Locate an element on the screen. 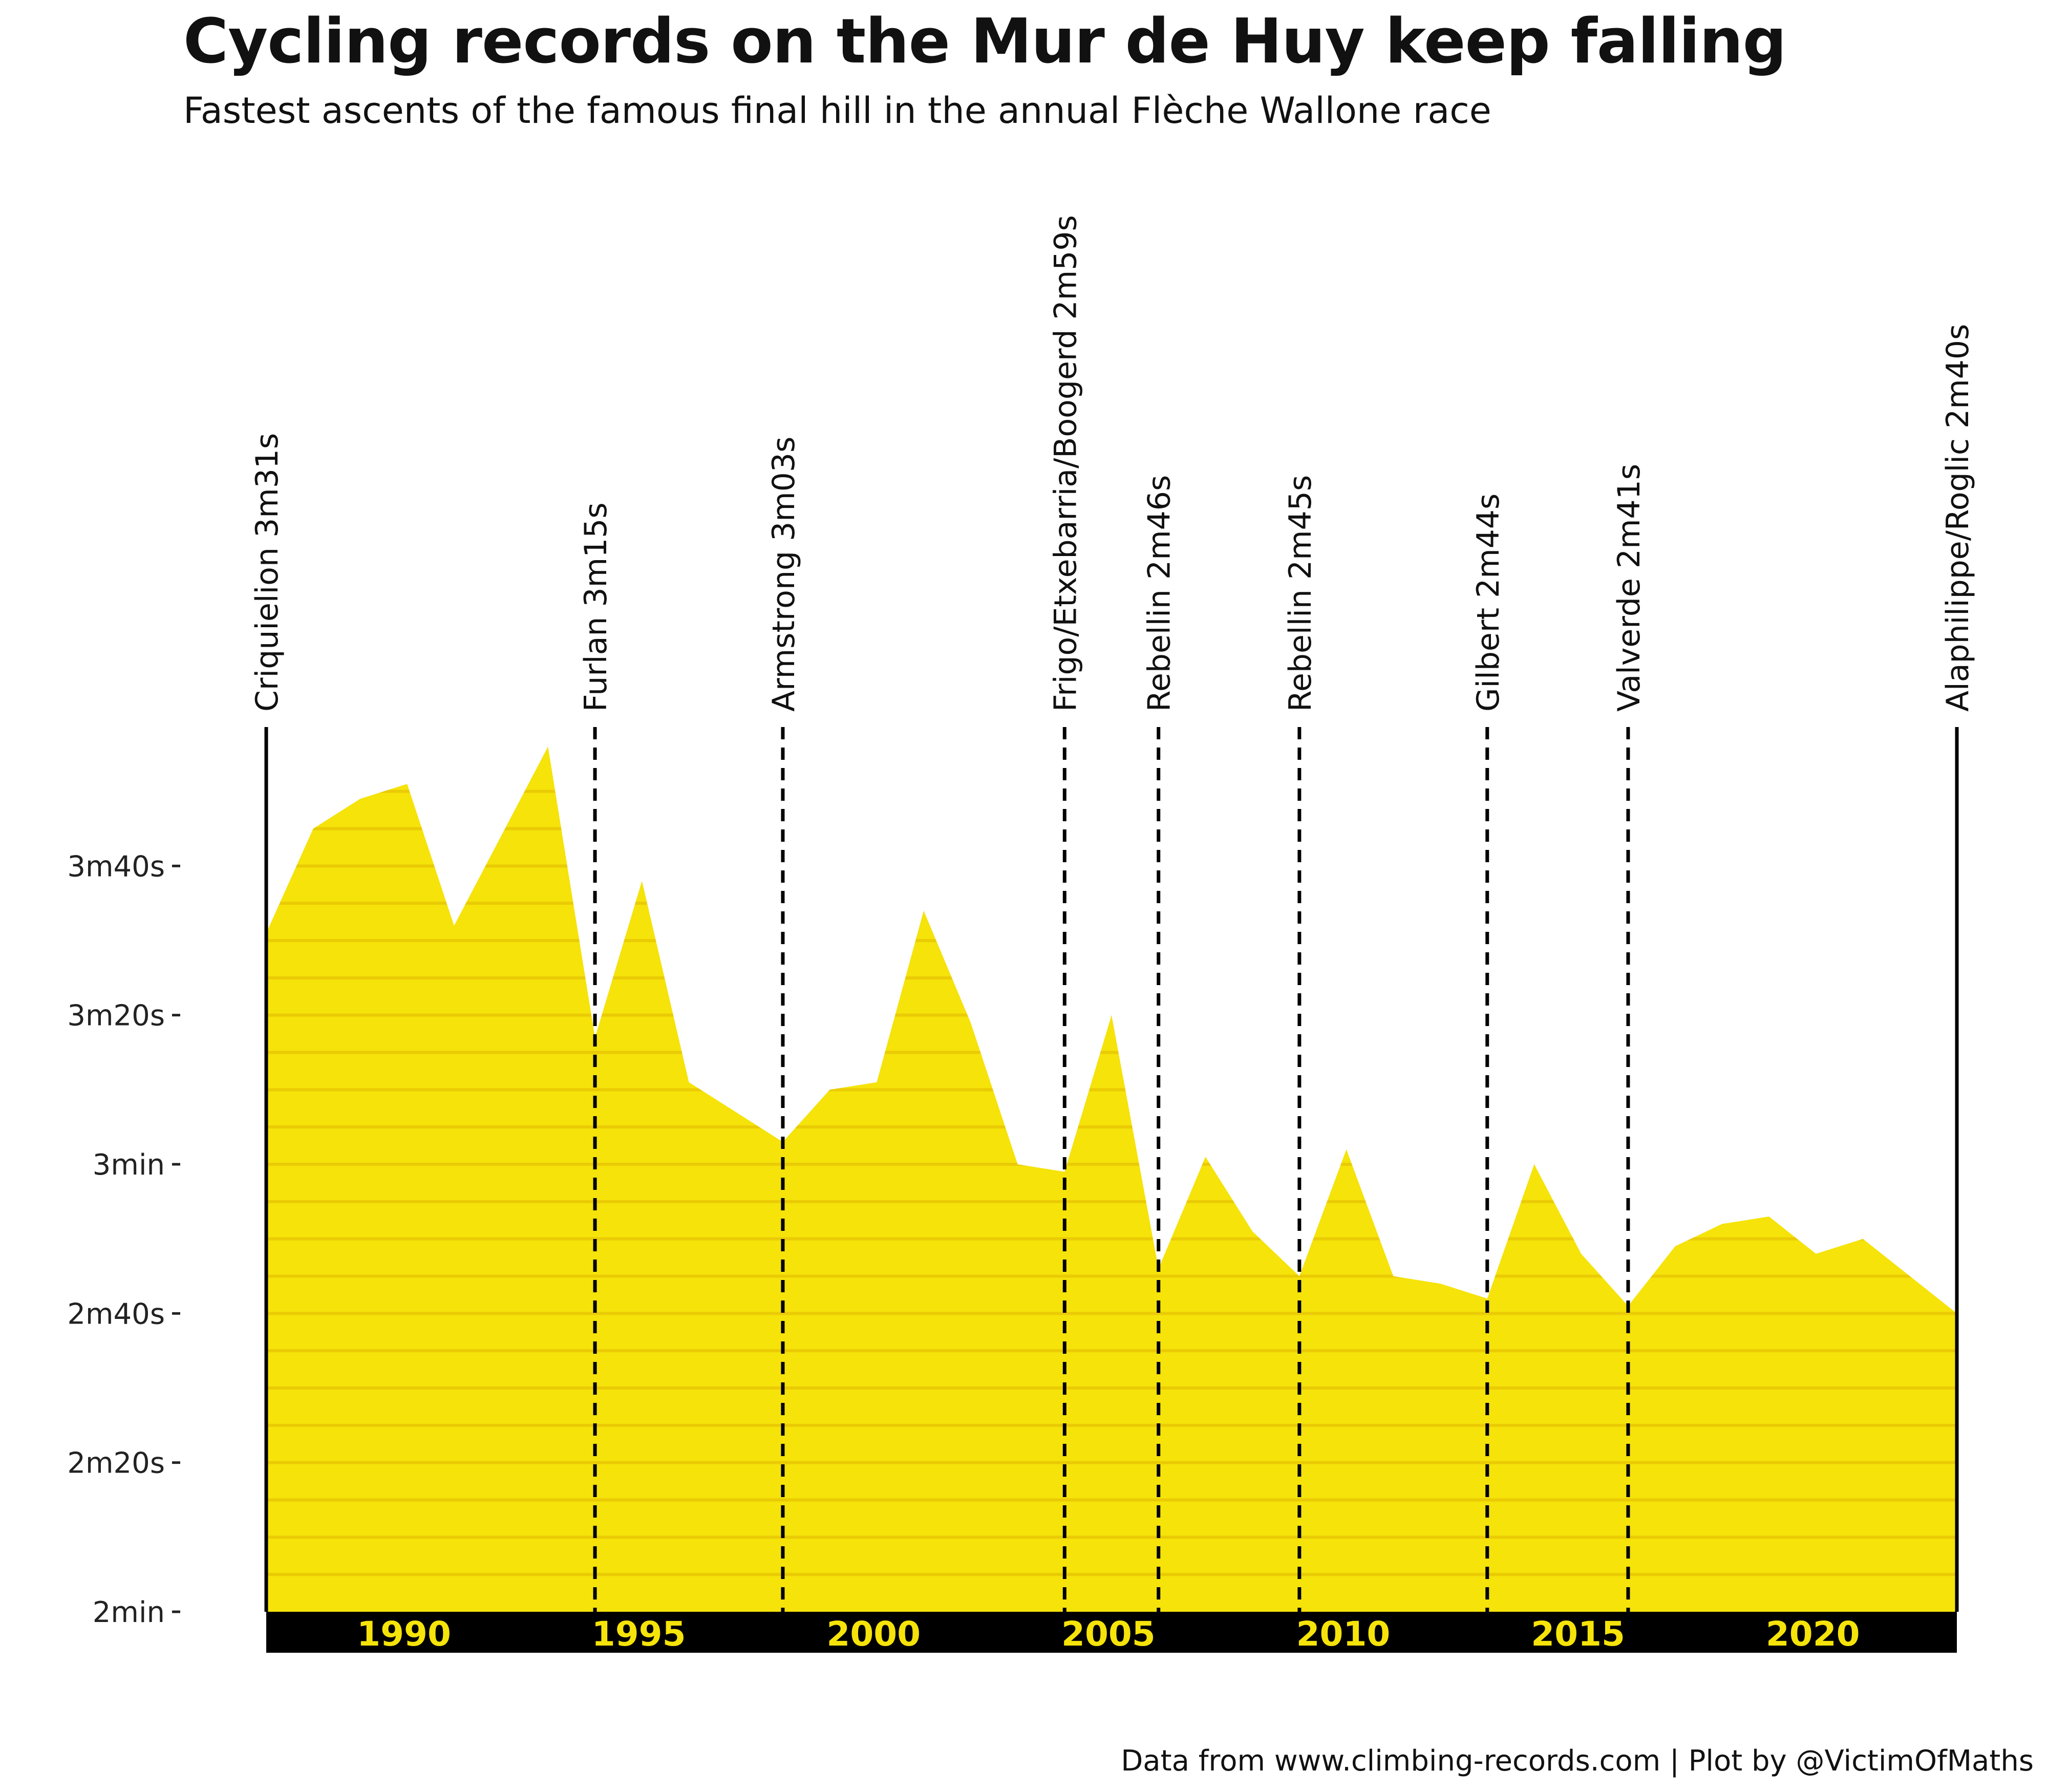 The height and width of the screenshot is (1792, 2048). x-tick-label: 1990 is located at coordinates (404, 1634).